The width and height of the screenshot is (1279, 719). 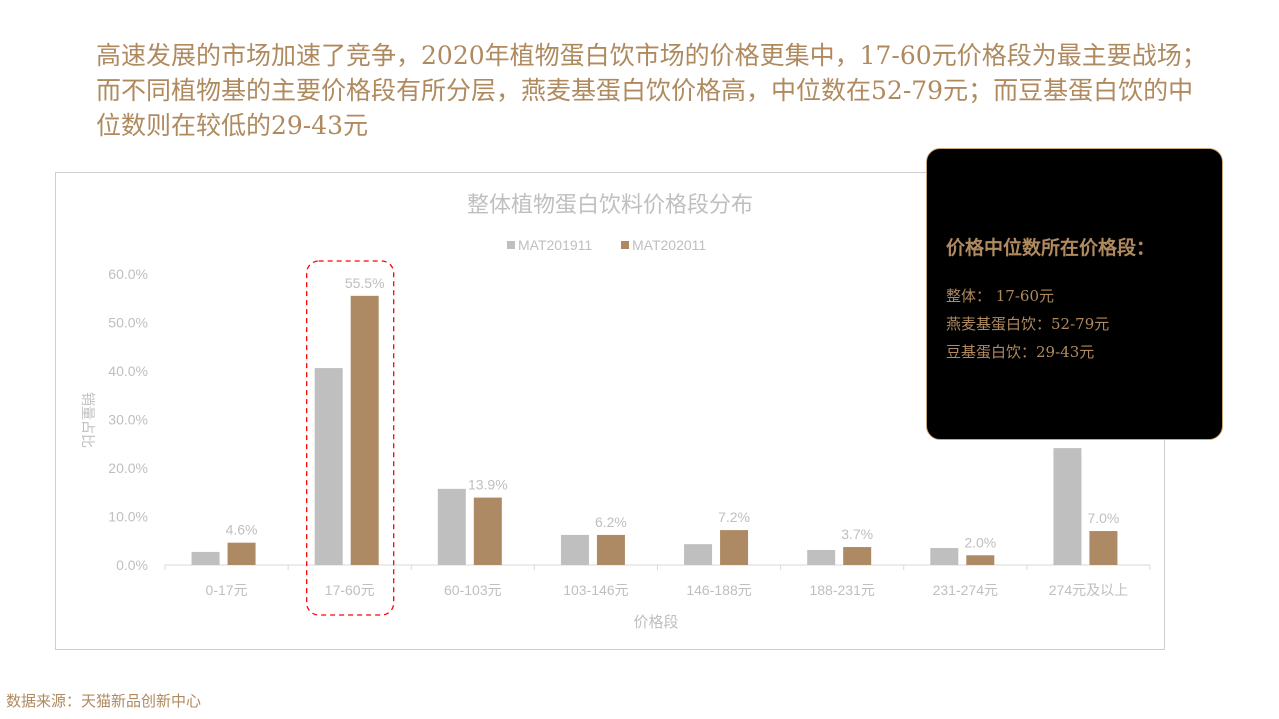 I want to click on x-tick-label: 188-231元, so click(x=841, y=590).